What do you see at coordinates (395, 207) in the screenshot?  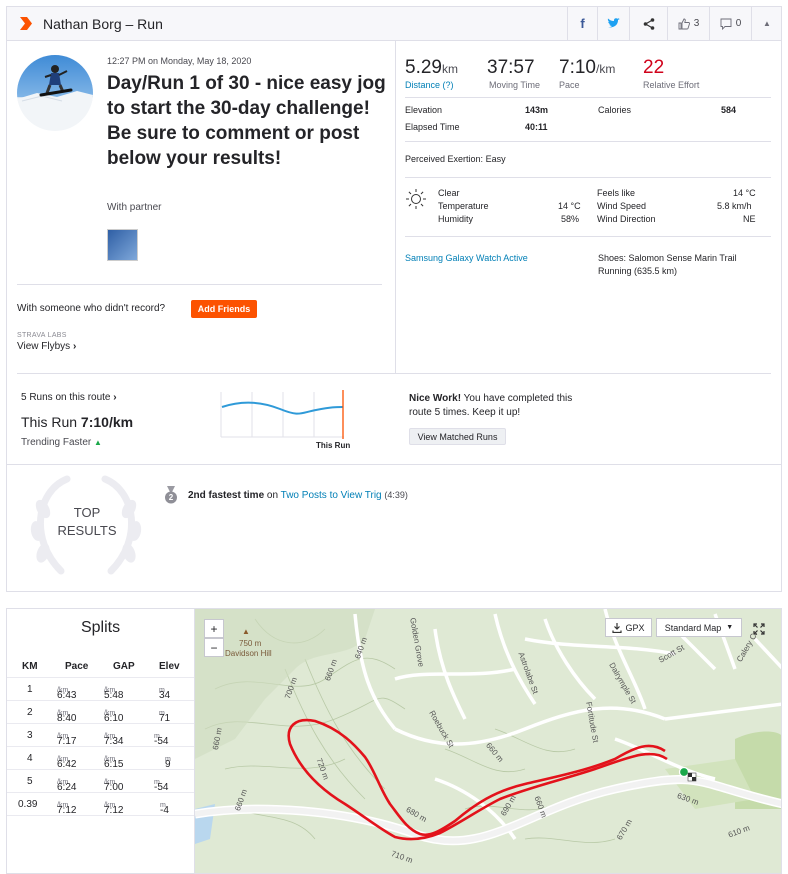 I see `column-divider` at bounding box center [395, 207].